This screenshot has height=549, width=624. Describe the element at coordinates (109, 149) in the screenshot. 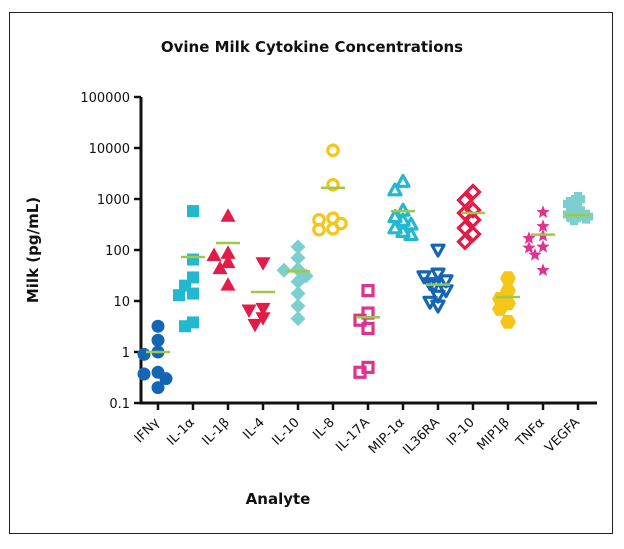

I see `y-tick-label: 10000` at that location.